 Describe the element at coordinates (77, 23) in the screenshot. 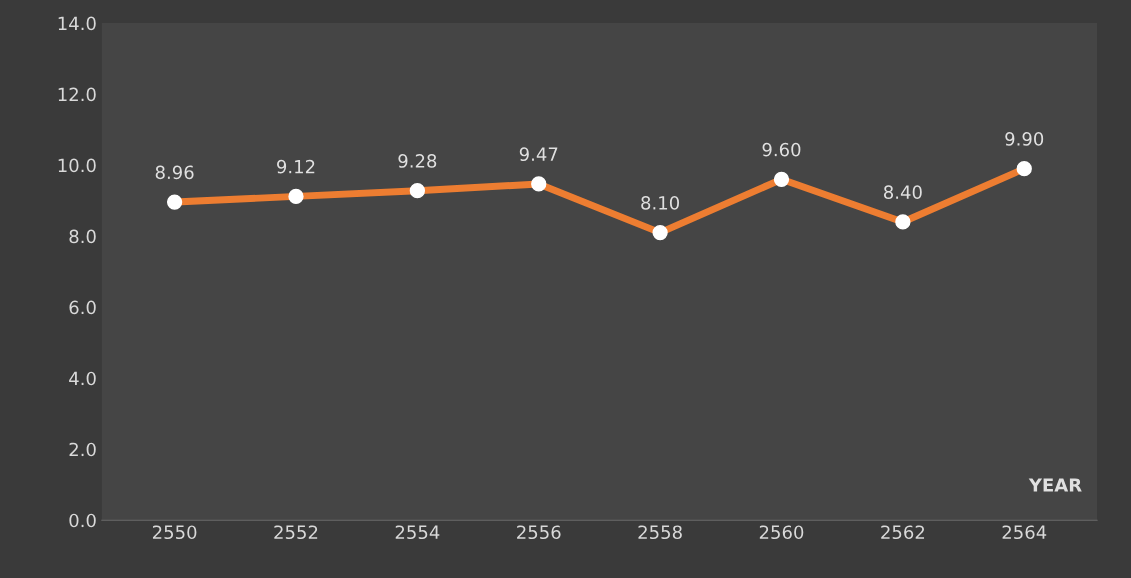

I see `y-tick-label: 14.0` at that location.